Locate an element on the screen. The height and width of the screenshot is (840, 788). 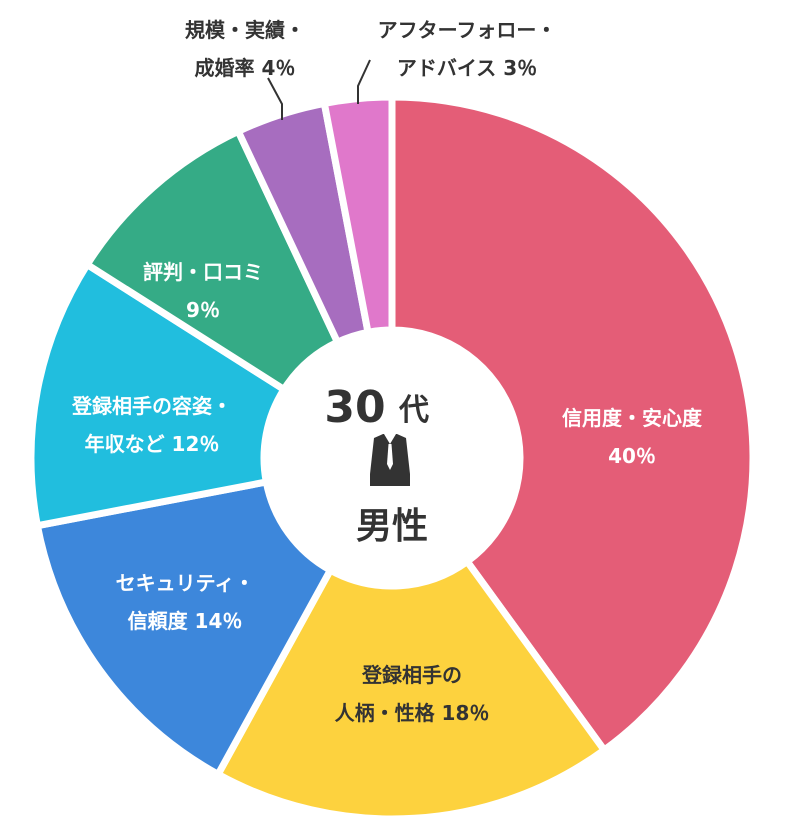
slice-label-line: 評判・口コミ is located at coordinates (203, 272).